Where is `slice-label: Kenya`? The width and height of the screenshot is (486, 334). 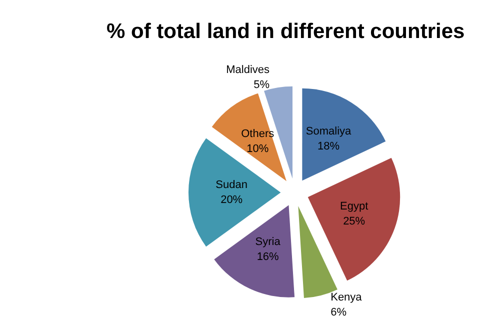
slice-label: Kenya is located at coordinates (346, 298).